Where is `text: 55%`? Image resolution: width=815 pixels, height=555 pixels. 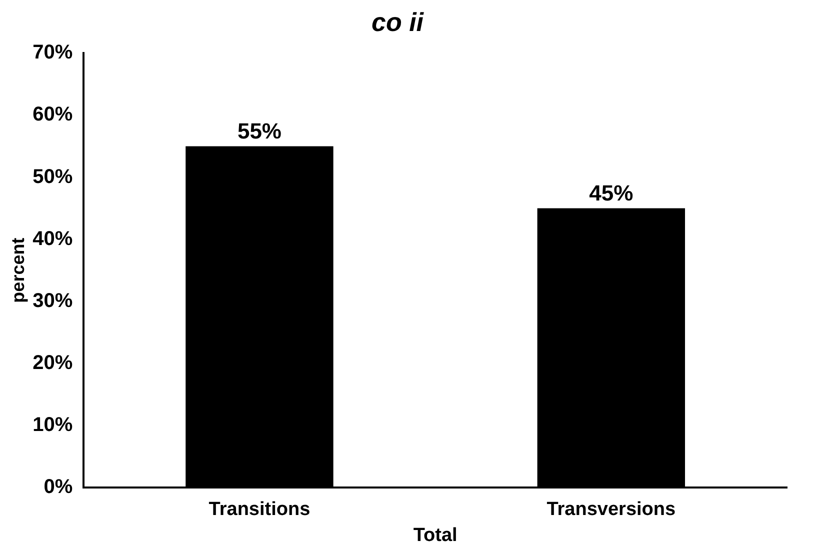 text: 55% is located at coordinates (259, 131).